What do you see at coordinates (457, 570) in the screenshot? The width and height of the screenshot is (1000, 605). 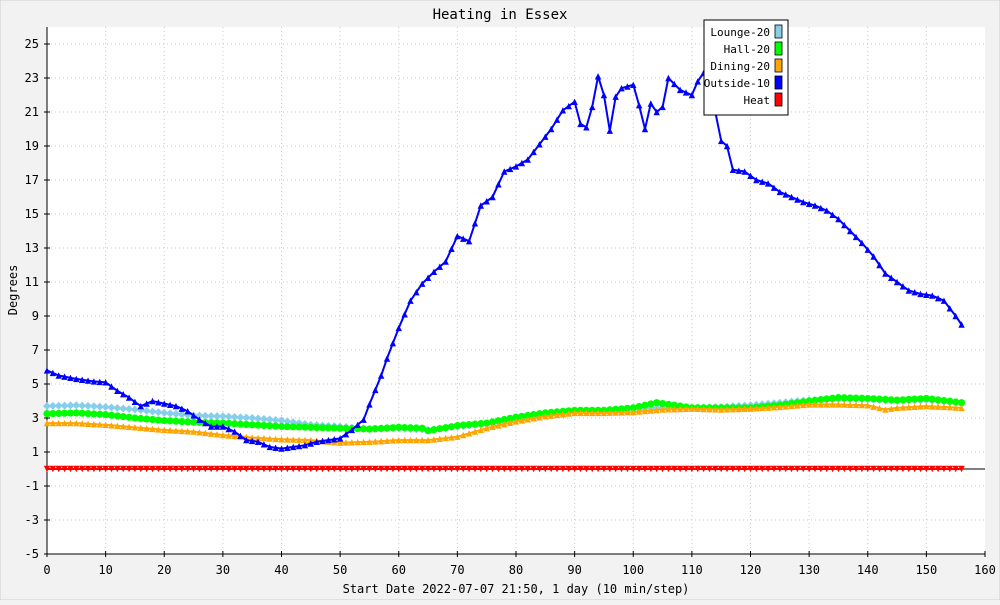 I see `x-tick-label: 70` at bounding box center [457, 570].